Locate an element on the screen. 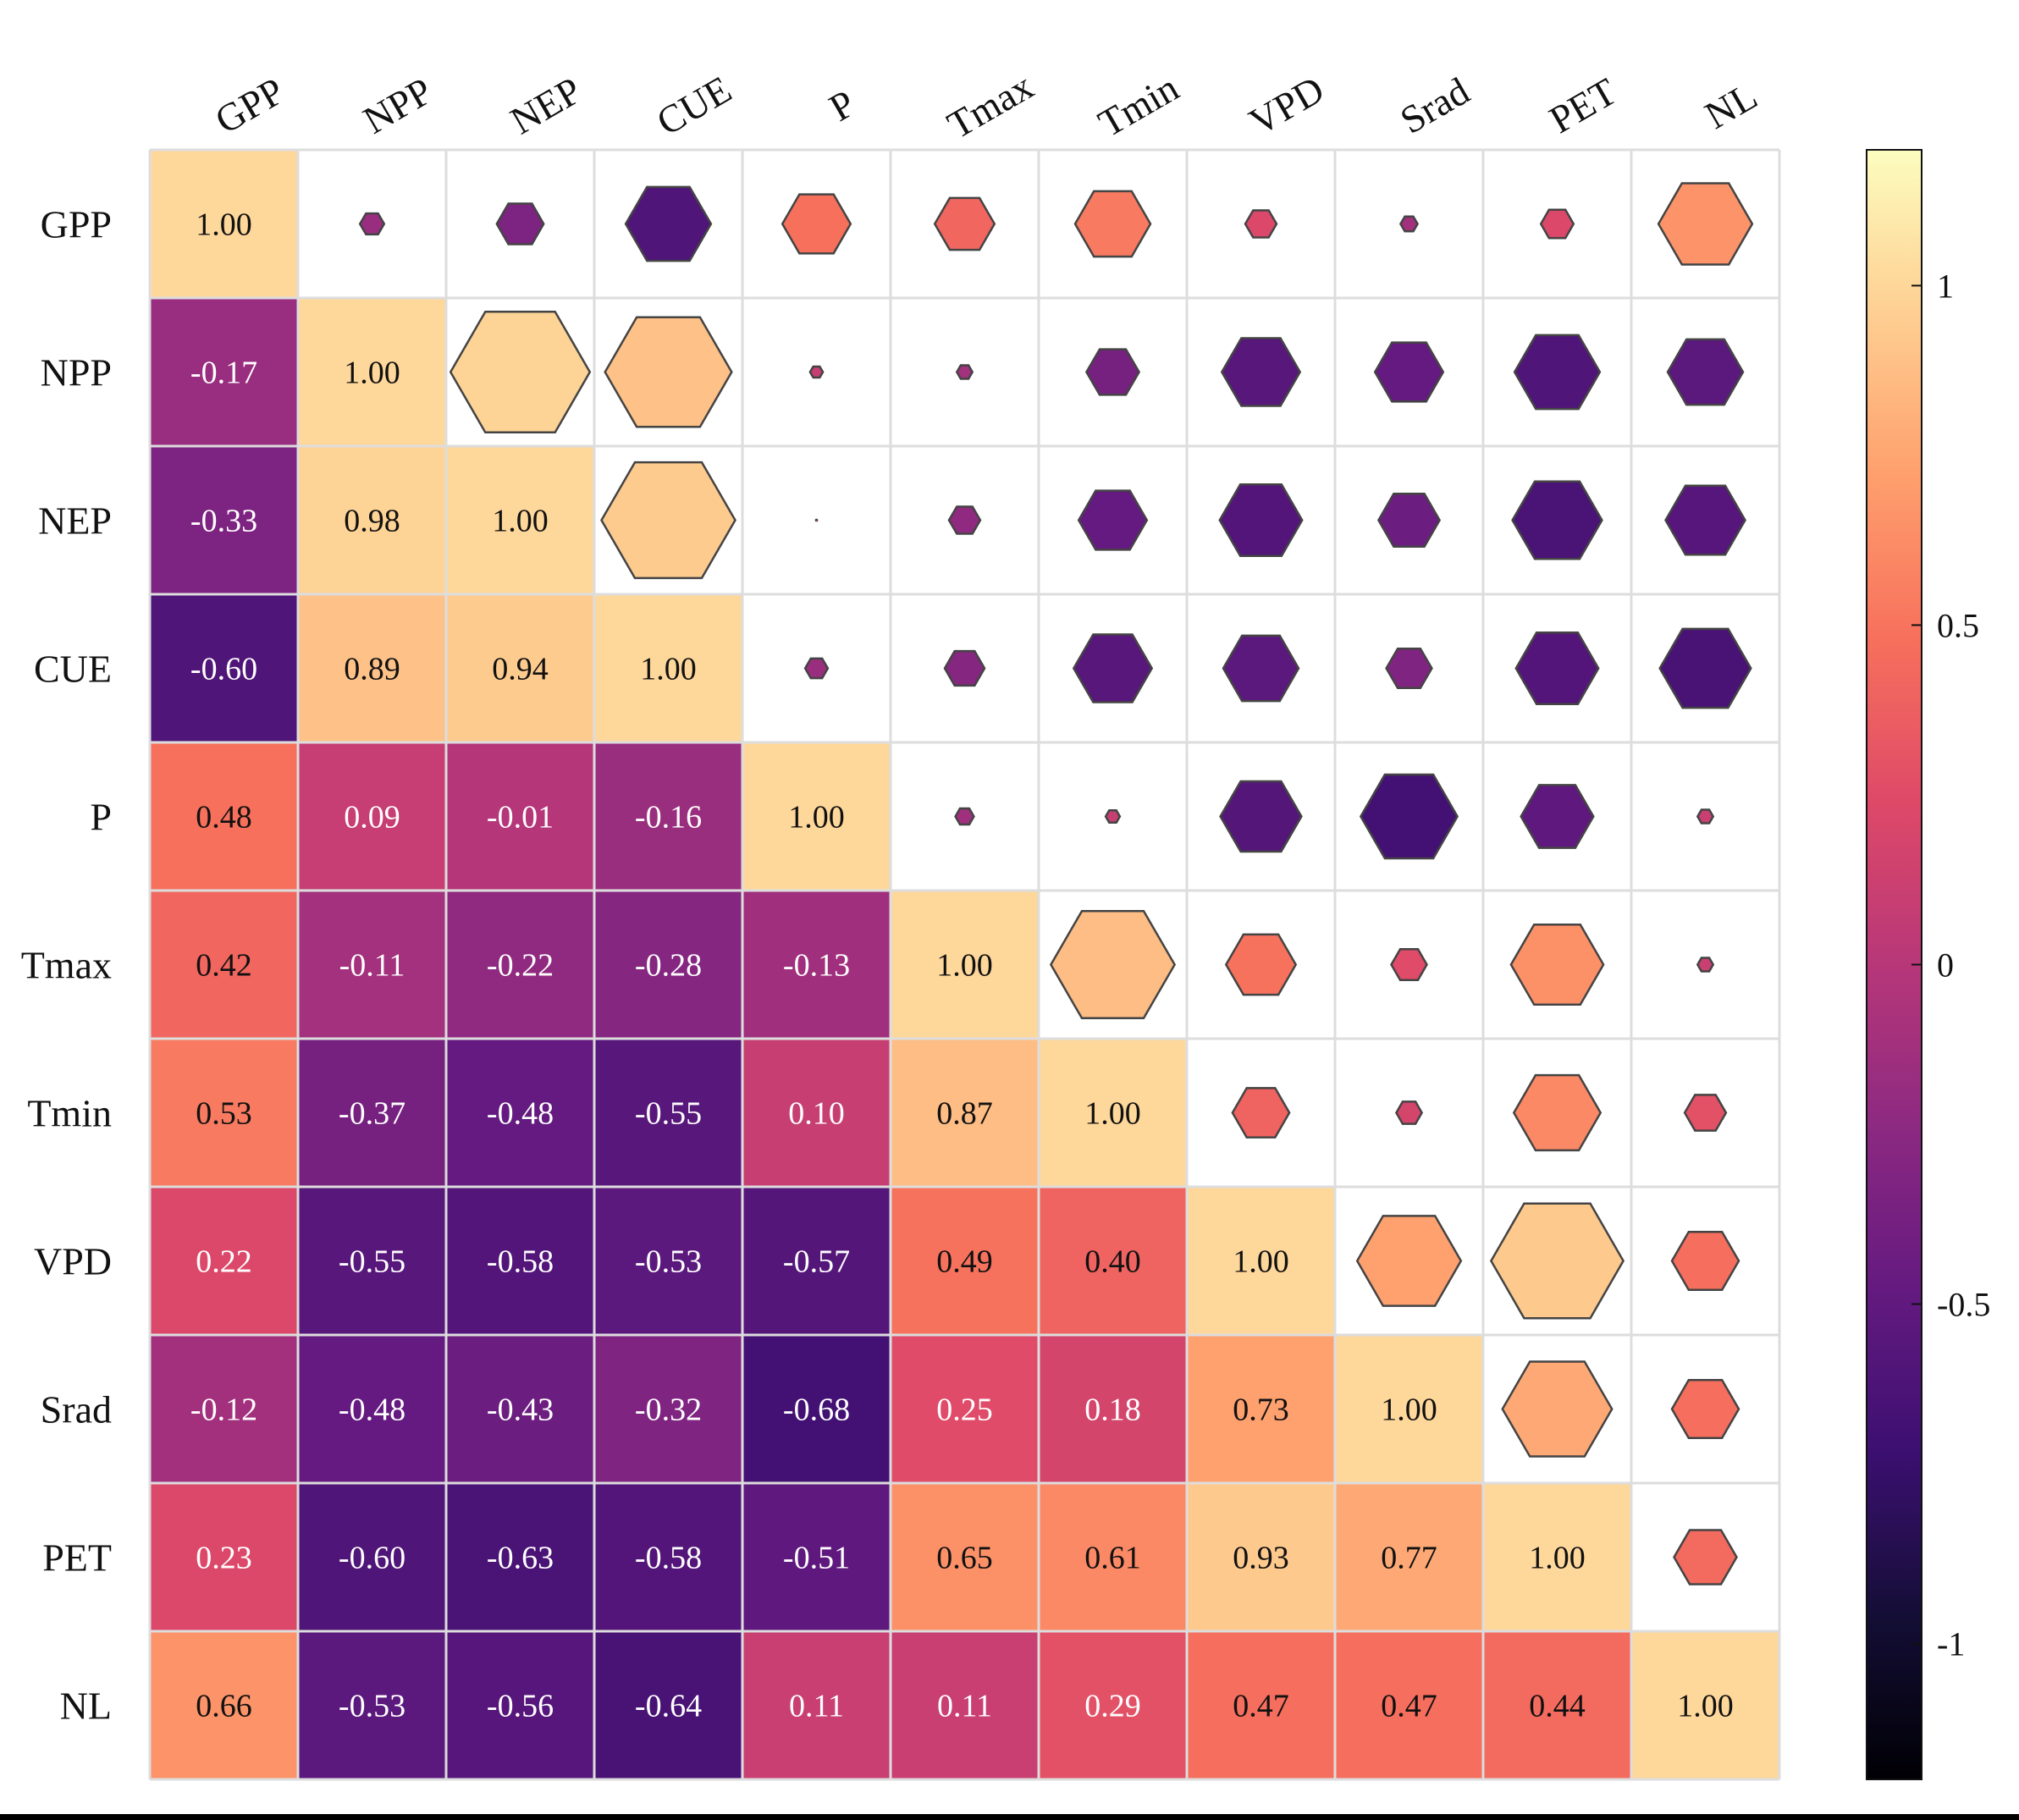  cell-value-VPD-P: -0.57 is located at coordinates (817, 1262).